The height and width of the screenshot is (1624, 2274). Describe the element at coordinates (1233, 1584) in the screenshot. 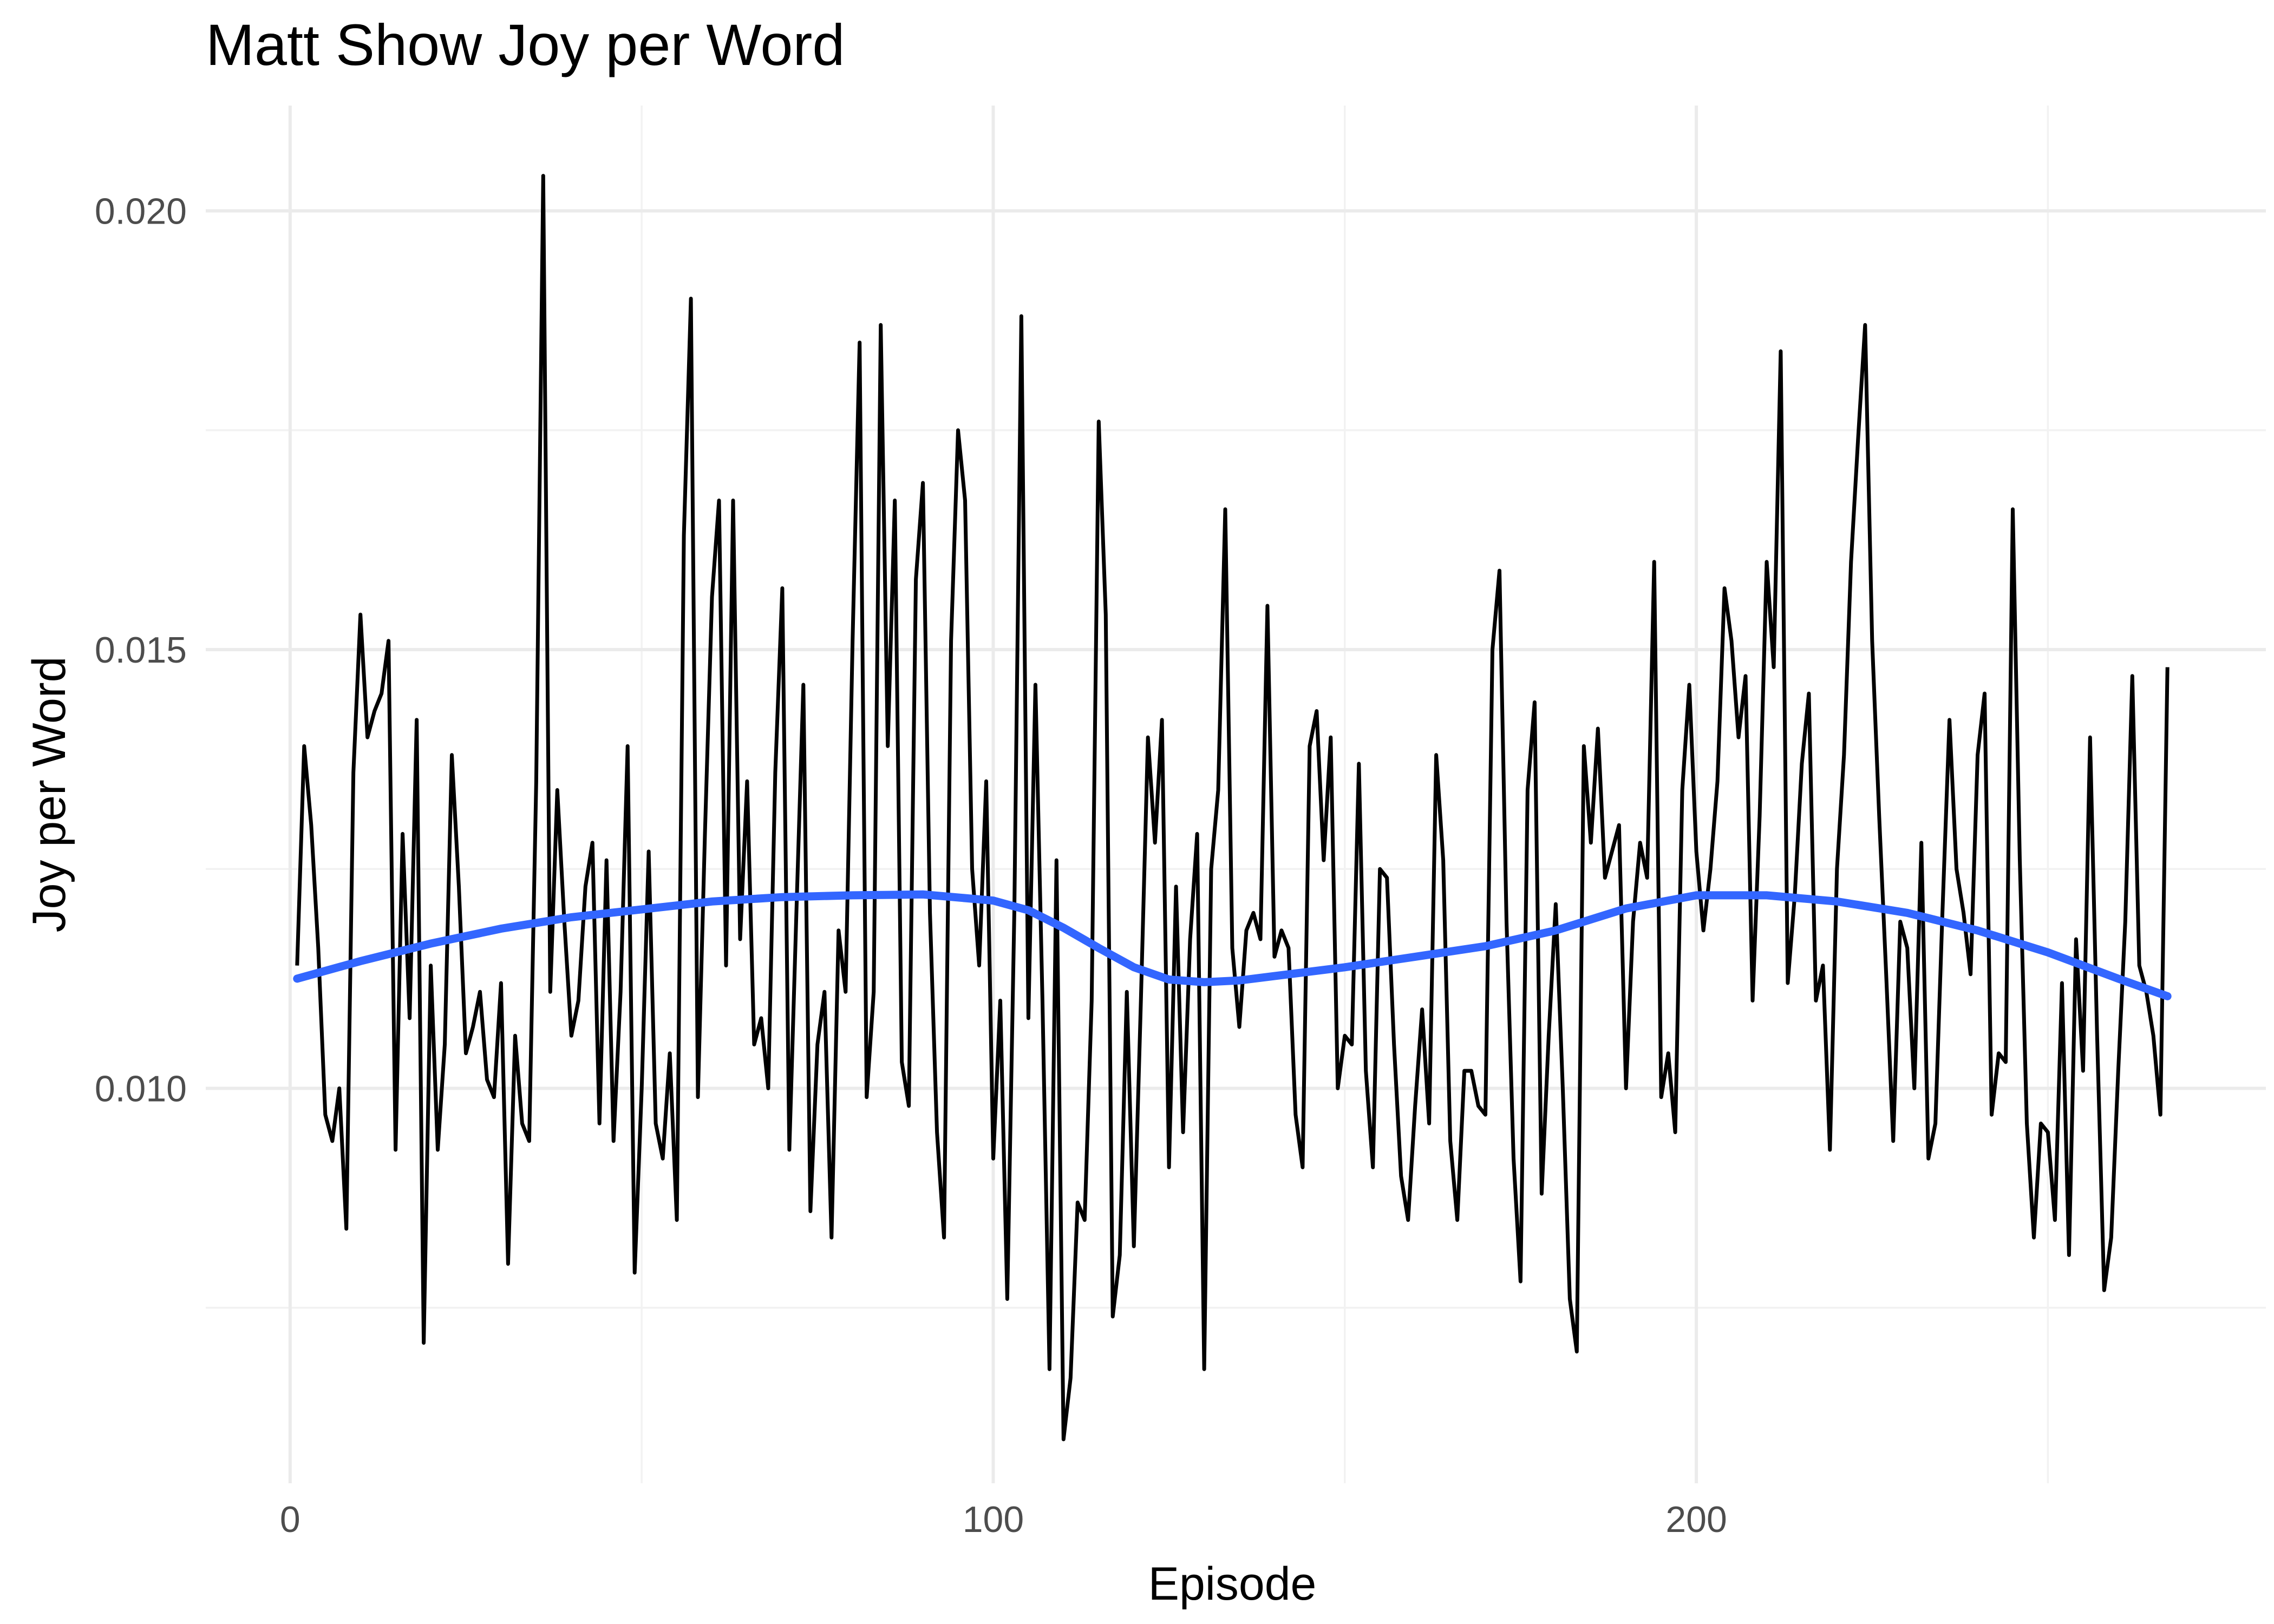

I see `x-axis-title: Episode` at that location.